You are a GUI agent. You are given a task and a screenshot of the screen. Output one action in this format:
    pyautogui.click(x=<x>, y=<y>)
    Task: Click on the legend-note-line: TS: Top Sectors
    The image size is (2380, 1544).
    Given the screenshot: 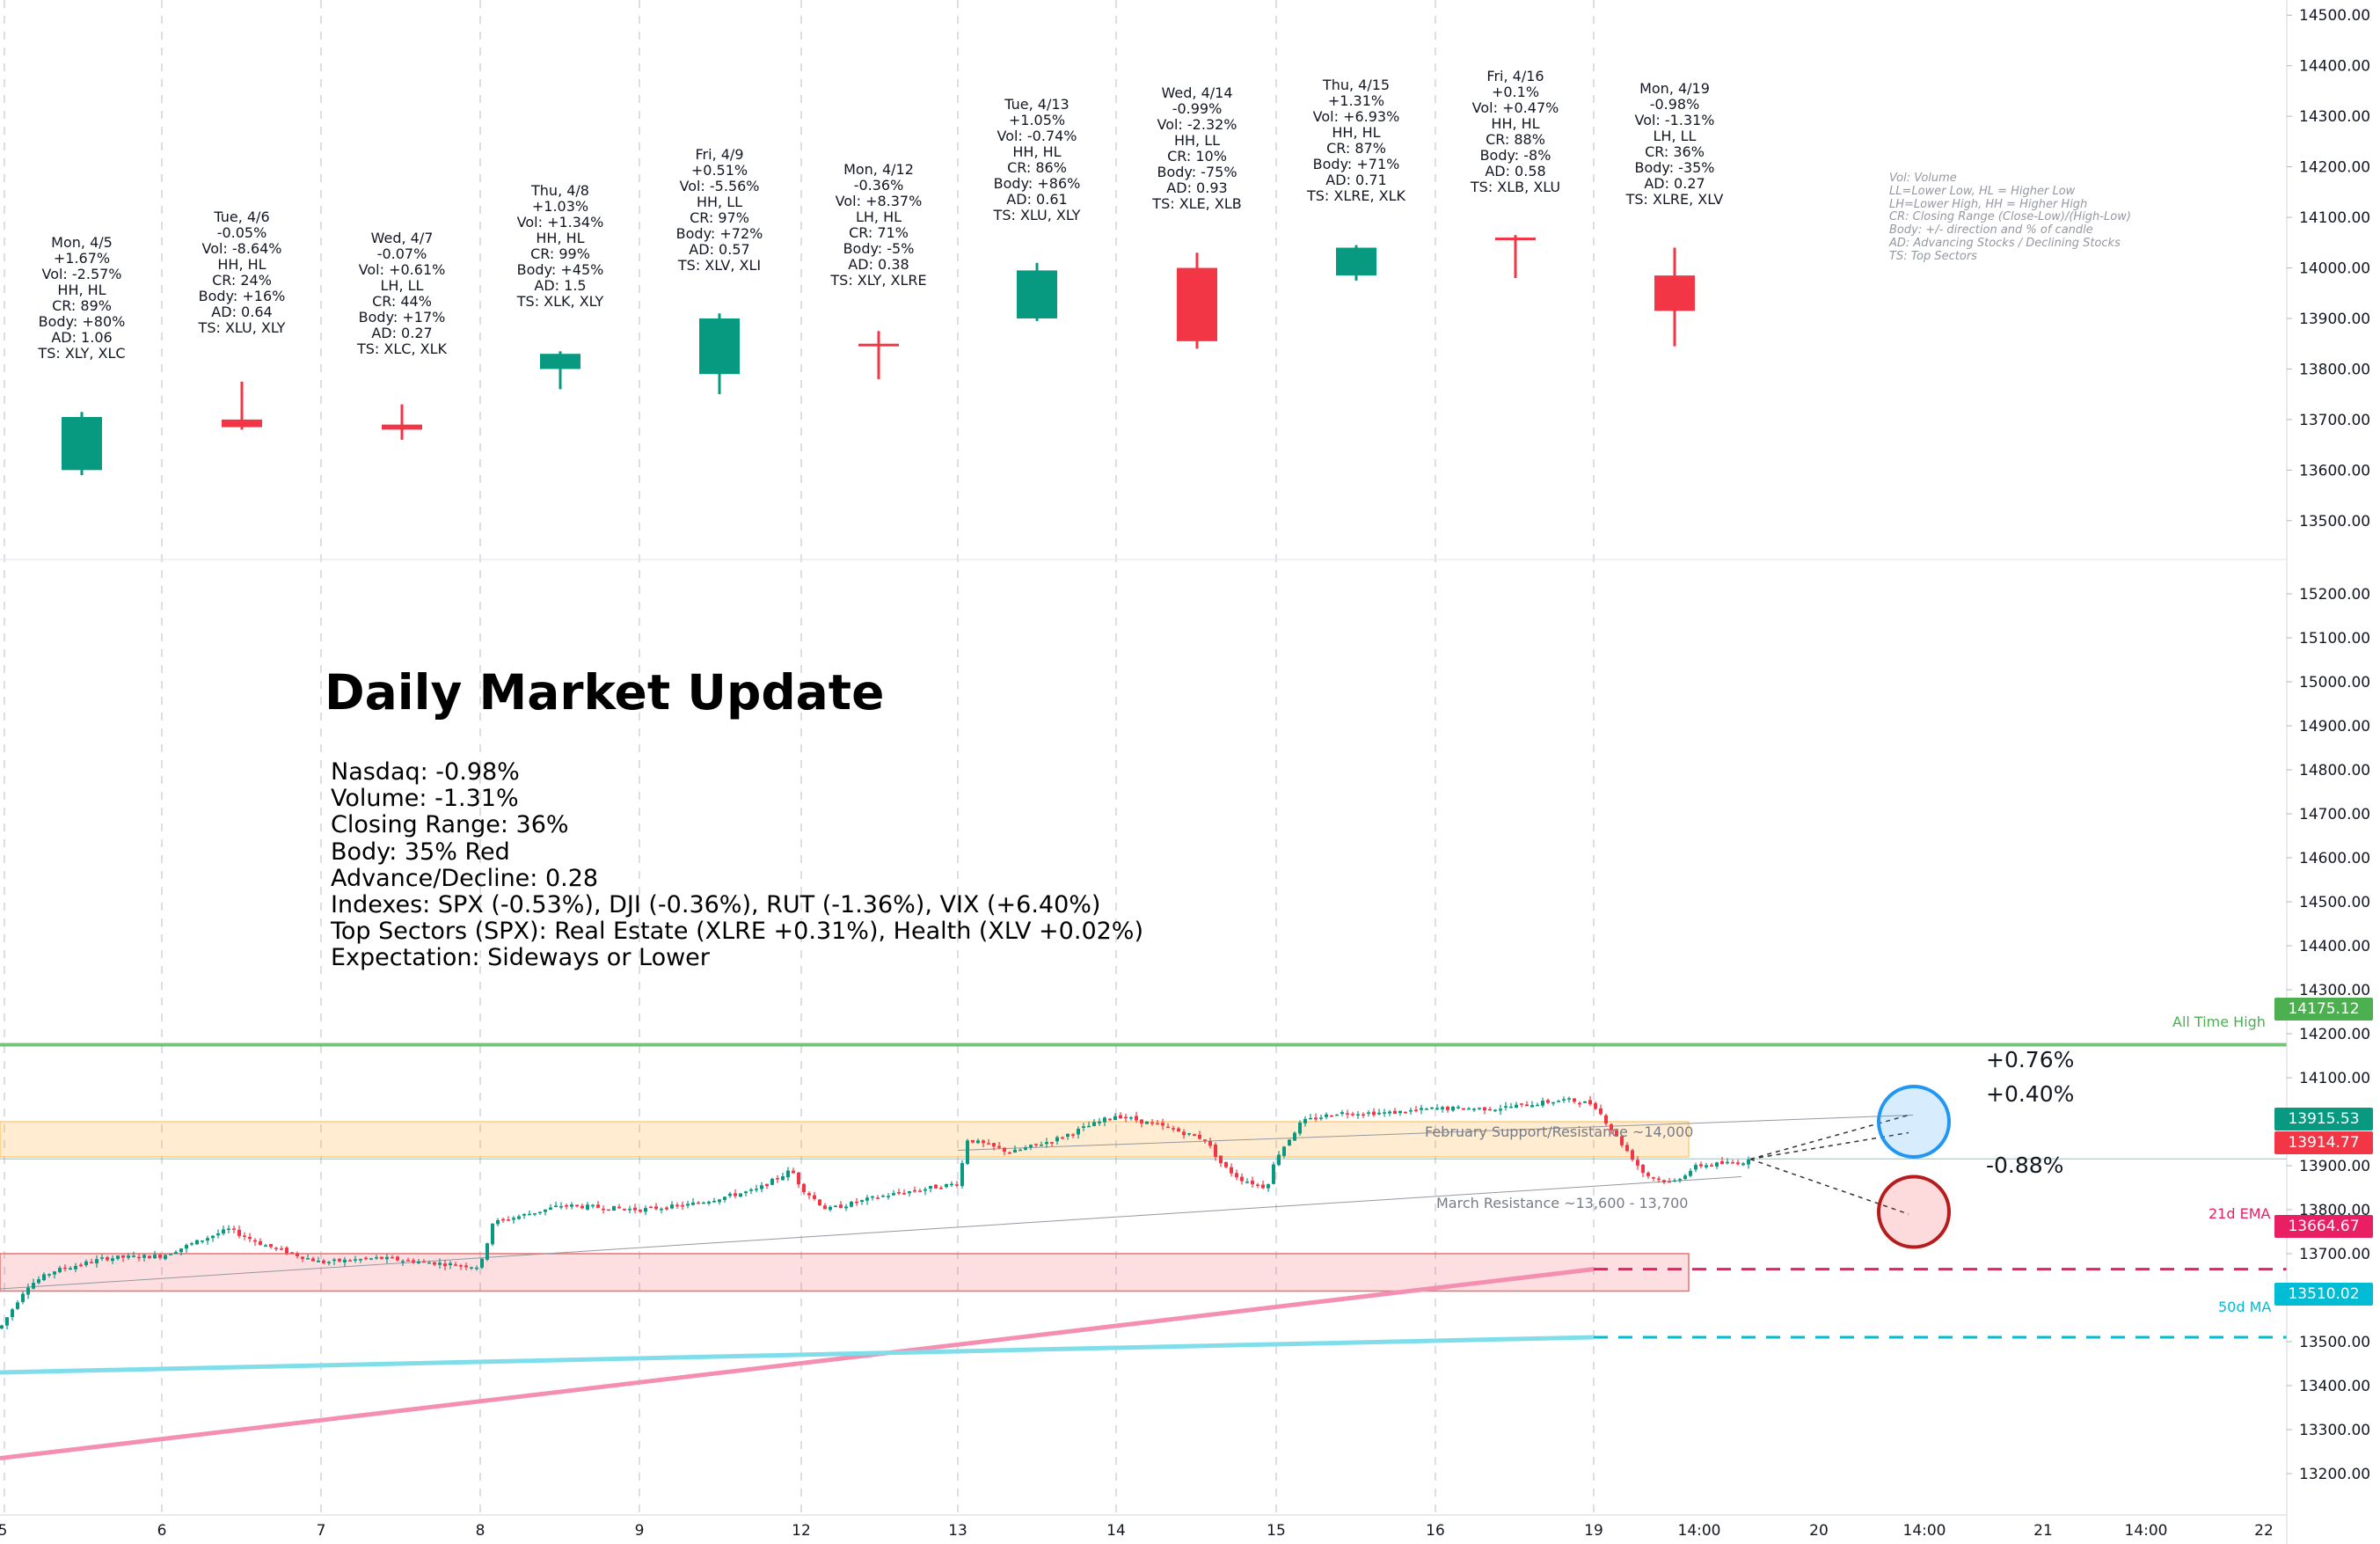 What is the action you would take?
    pyautogui.click(x=1933, y=256)
    